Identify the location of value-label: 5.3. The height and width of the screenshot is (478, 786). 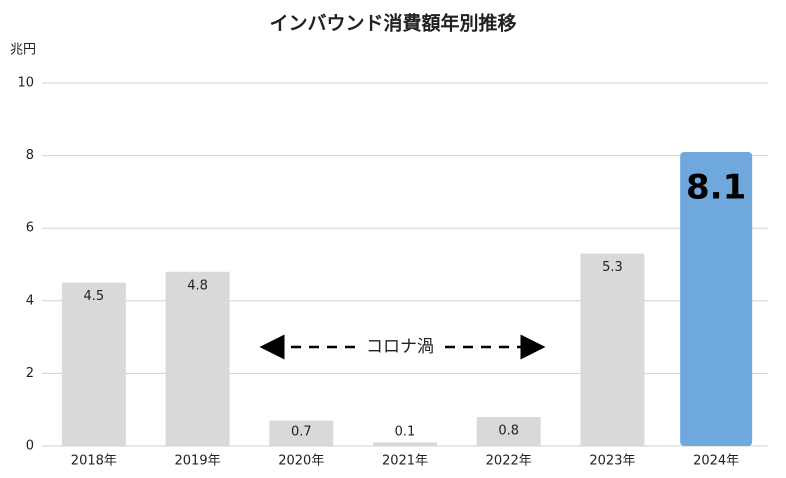
(612, 267).